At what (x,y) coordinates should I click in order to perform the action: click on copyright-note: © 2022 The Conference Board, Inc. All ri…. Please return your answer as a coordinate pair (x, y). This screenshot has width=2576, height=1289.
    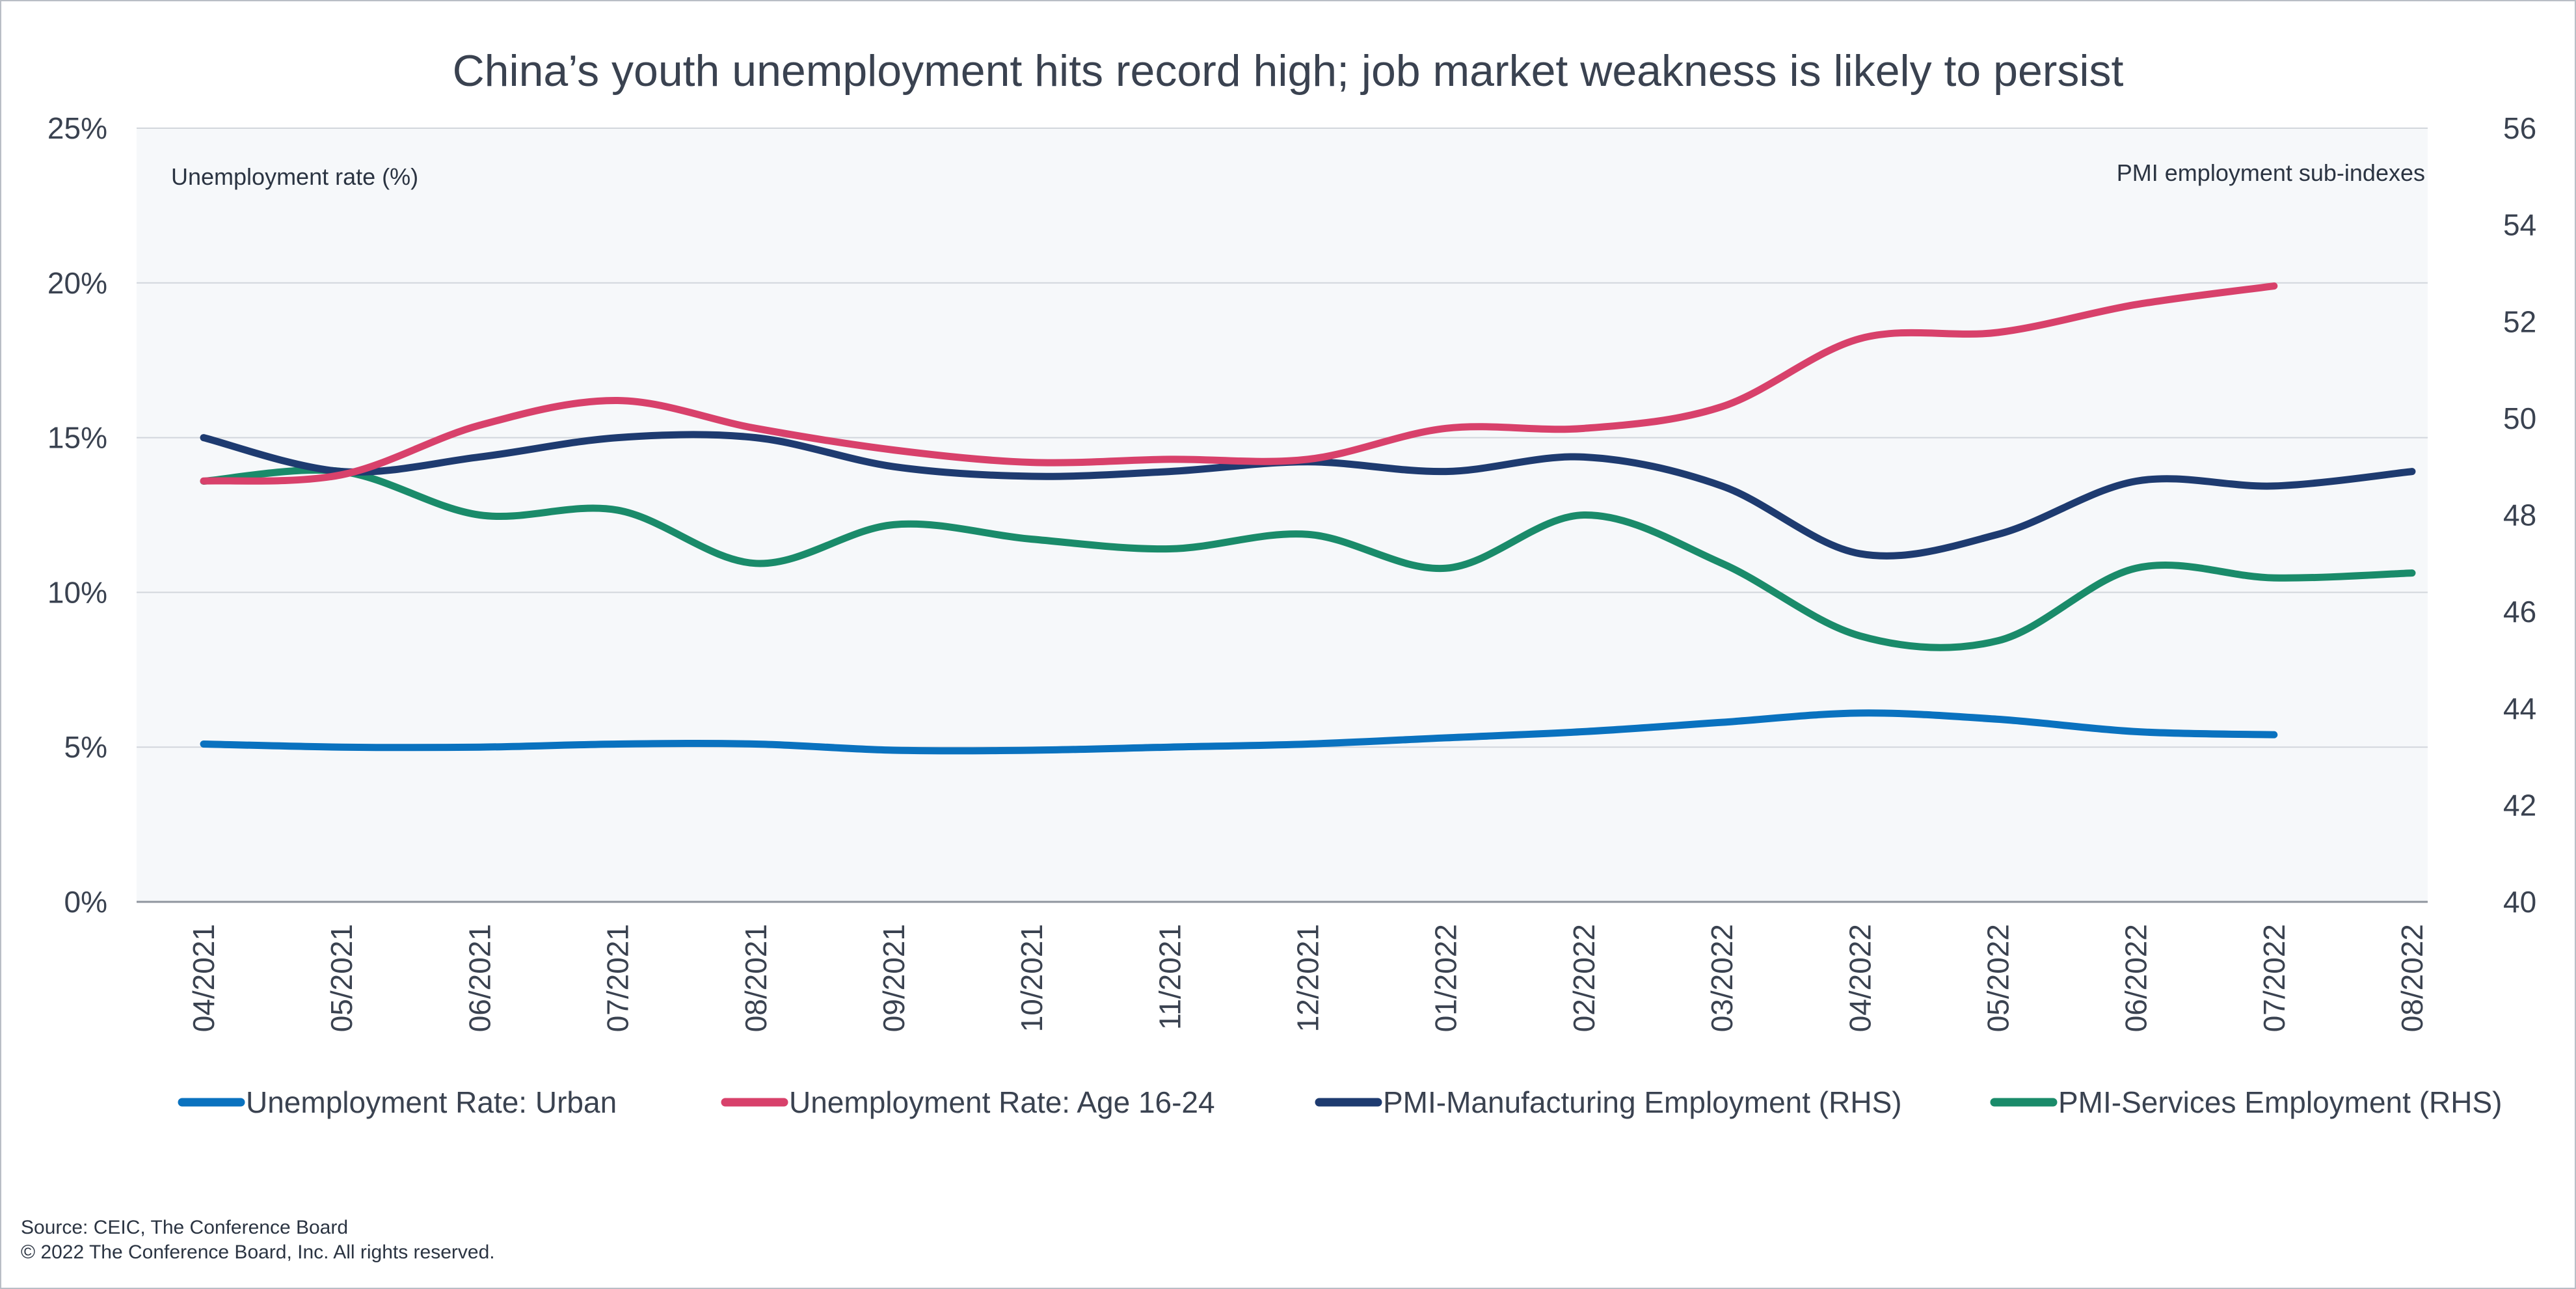
    Looking at the image, I should click on (258, 1252).